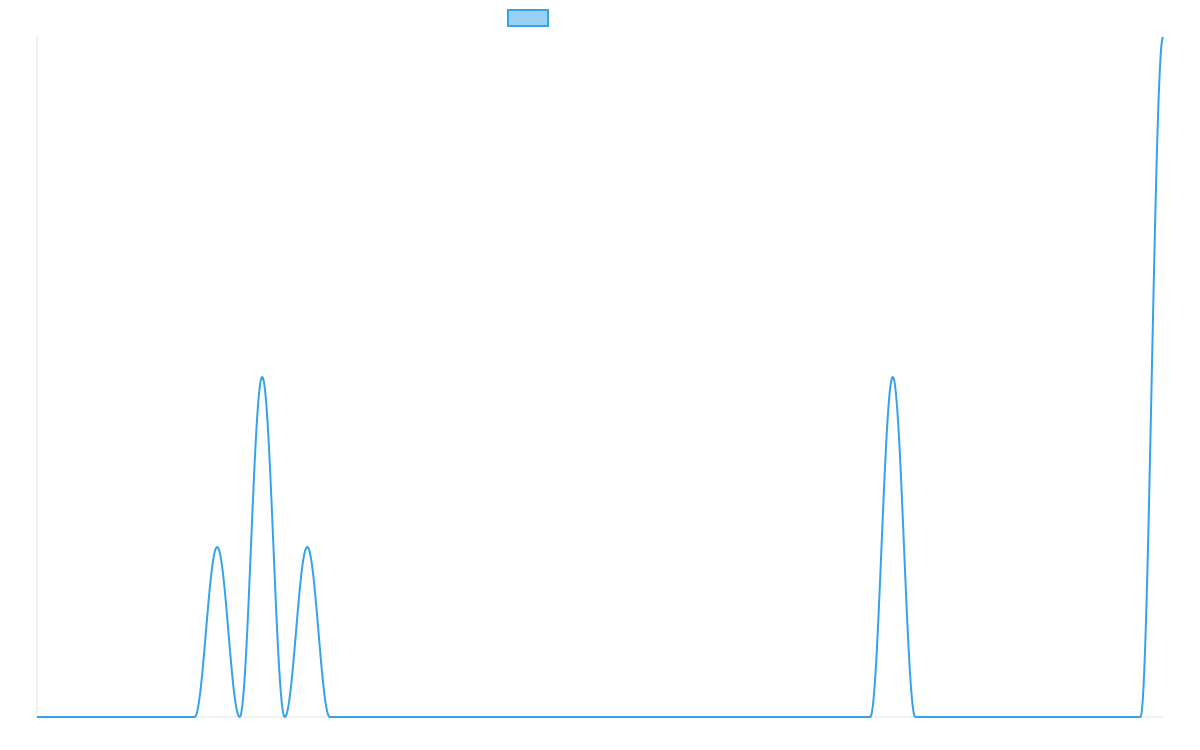 The width and height of the screenshot is (1200, 750). I want to click on legend-swatch, so click(528, 18).